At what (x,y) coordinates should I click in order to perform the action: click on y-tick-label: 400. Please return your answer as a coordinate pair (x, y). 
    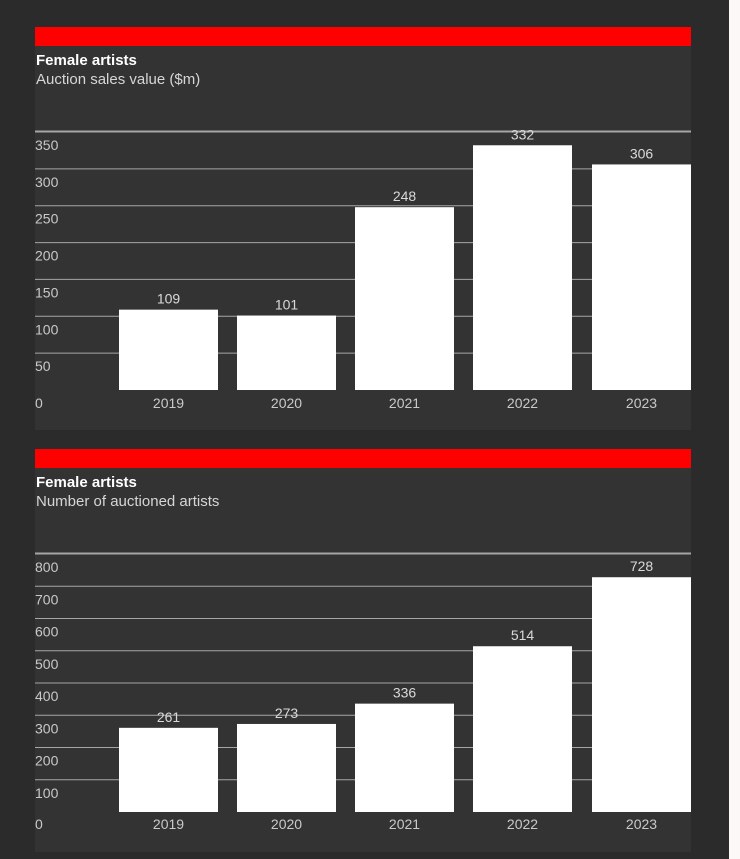
    Looking at the image, I should click on (47, 696).